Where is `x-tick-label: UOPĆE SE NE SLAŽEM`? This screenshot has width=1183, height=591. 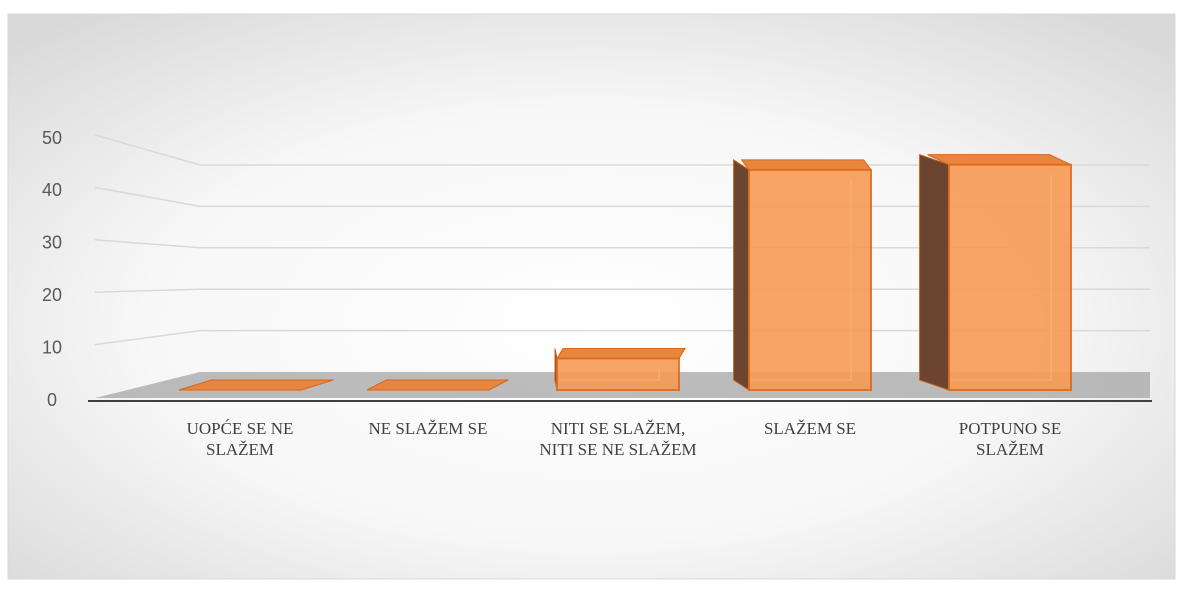
x-tick-label: UOPĆE SE NE SLAŽEM is located at coordinates (240, 439).